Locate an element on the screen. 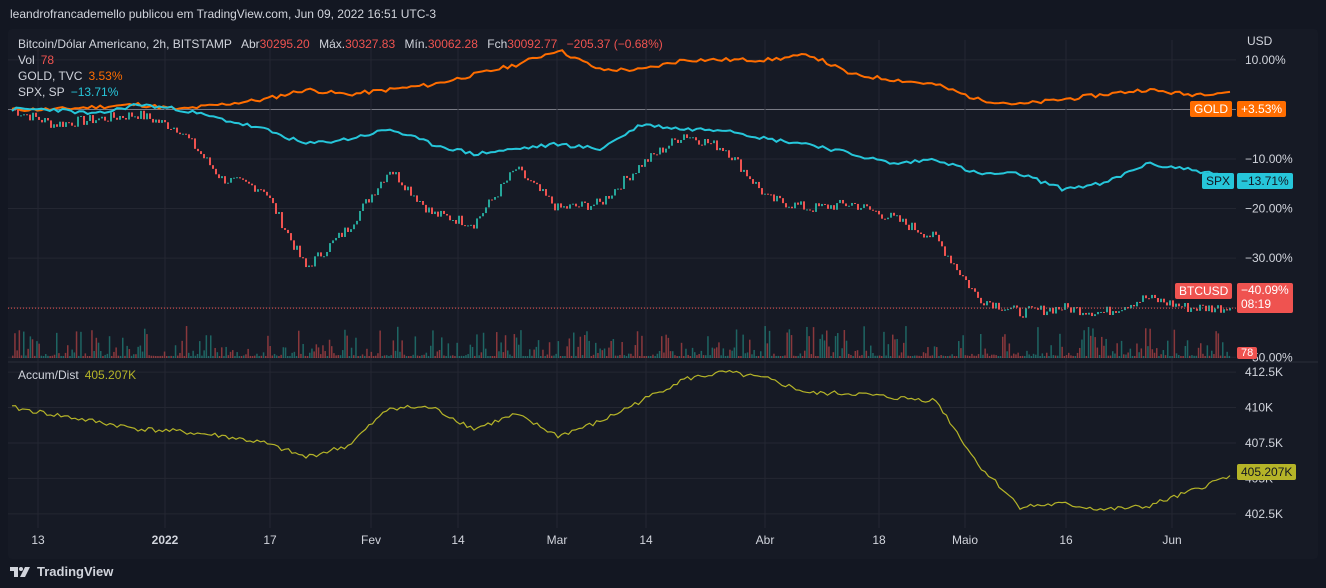 The width and height of the screenshot is (1326, 588). tradingview-brand: TradingView is located at coordinates (61, 571).